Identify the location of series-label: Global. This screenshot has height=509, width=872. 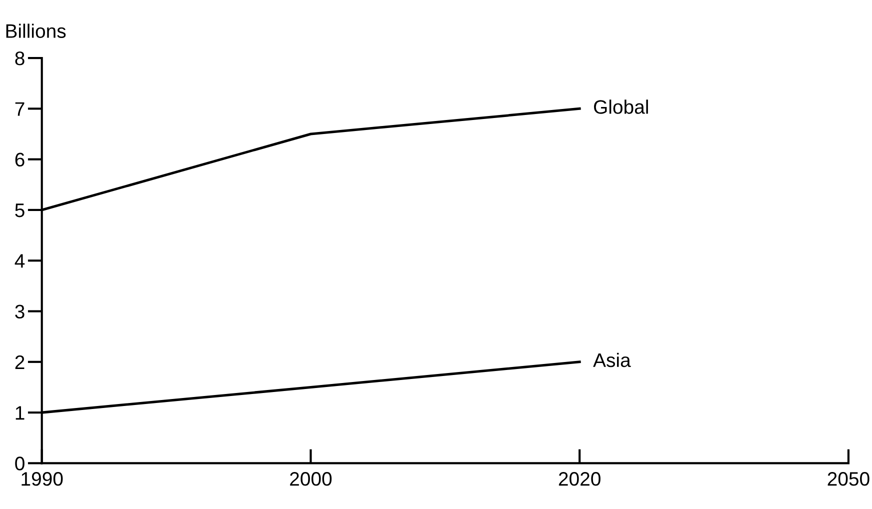
(621, 107).